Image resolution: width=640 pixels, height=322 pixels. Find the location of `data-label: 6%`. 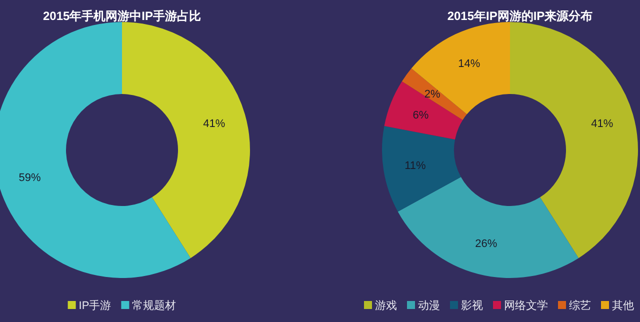

data-label: 6% is located at coordinates (420, 116).